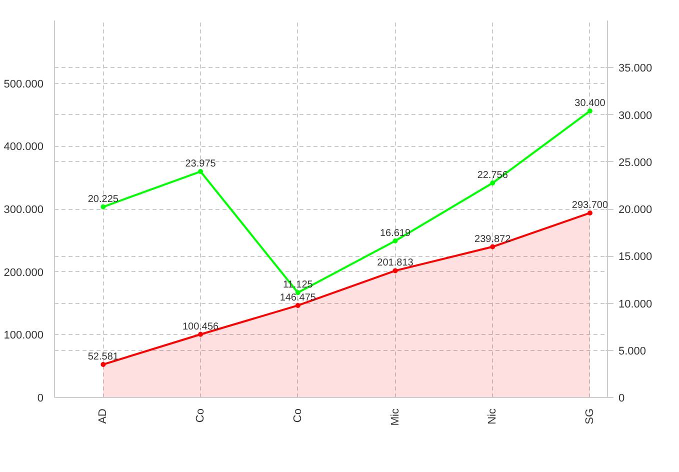 The height and width of the screenshot is (472, 679). Describe the element at coordinates (298, 298) in the screenshot. I see `data-label: 146.475` at that location.